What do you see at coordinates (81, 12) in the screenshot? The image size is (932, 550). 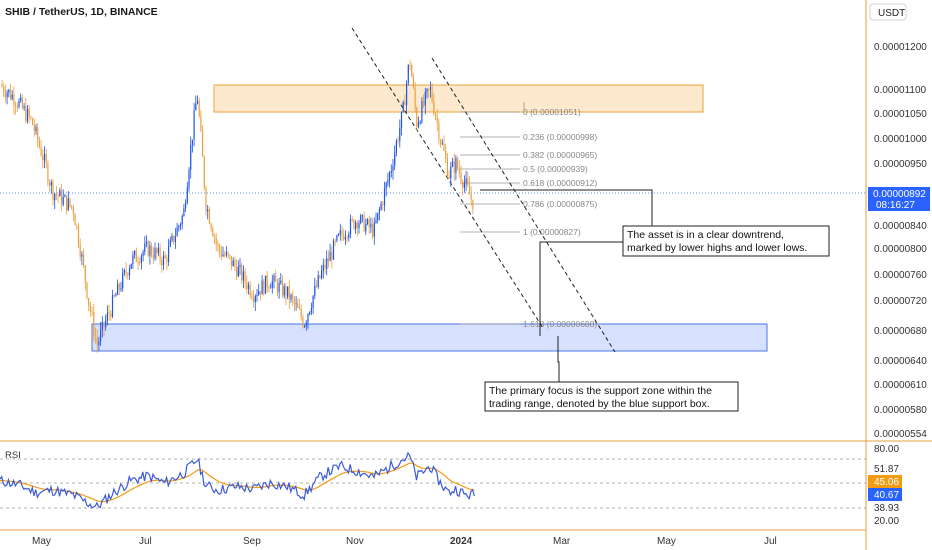 I see `chart-title: SHIB / TetherUS, 1D, BINANCE` at bounding box center [81, 12].